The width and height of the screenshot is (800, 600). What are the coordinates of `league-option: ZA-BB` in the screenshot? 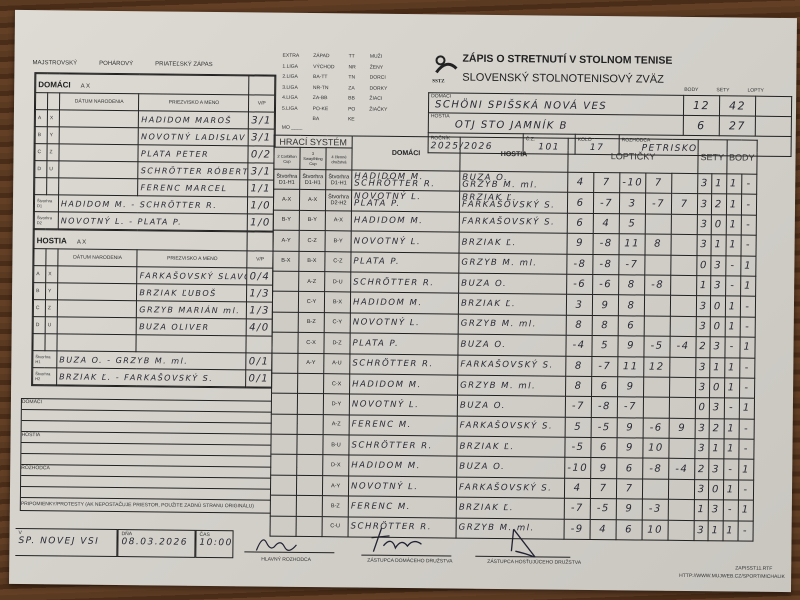 It's located at (320, 98).